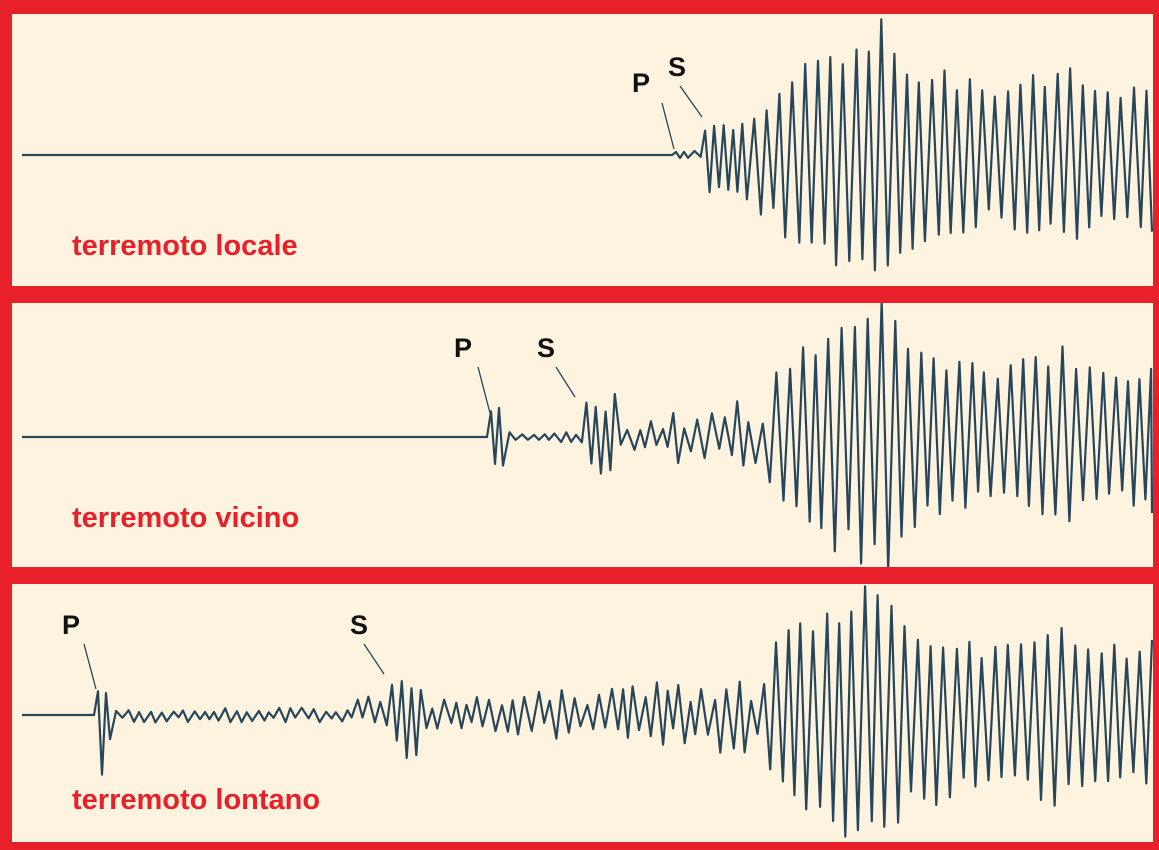 The width and height of the screenshot is (1159, 850). What do you see at coordinates (185, 246) in the screenshot?
I see `panel-caption: terremoto locale` at bounding box center [185, 246].